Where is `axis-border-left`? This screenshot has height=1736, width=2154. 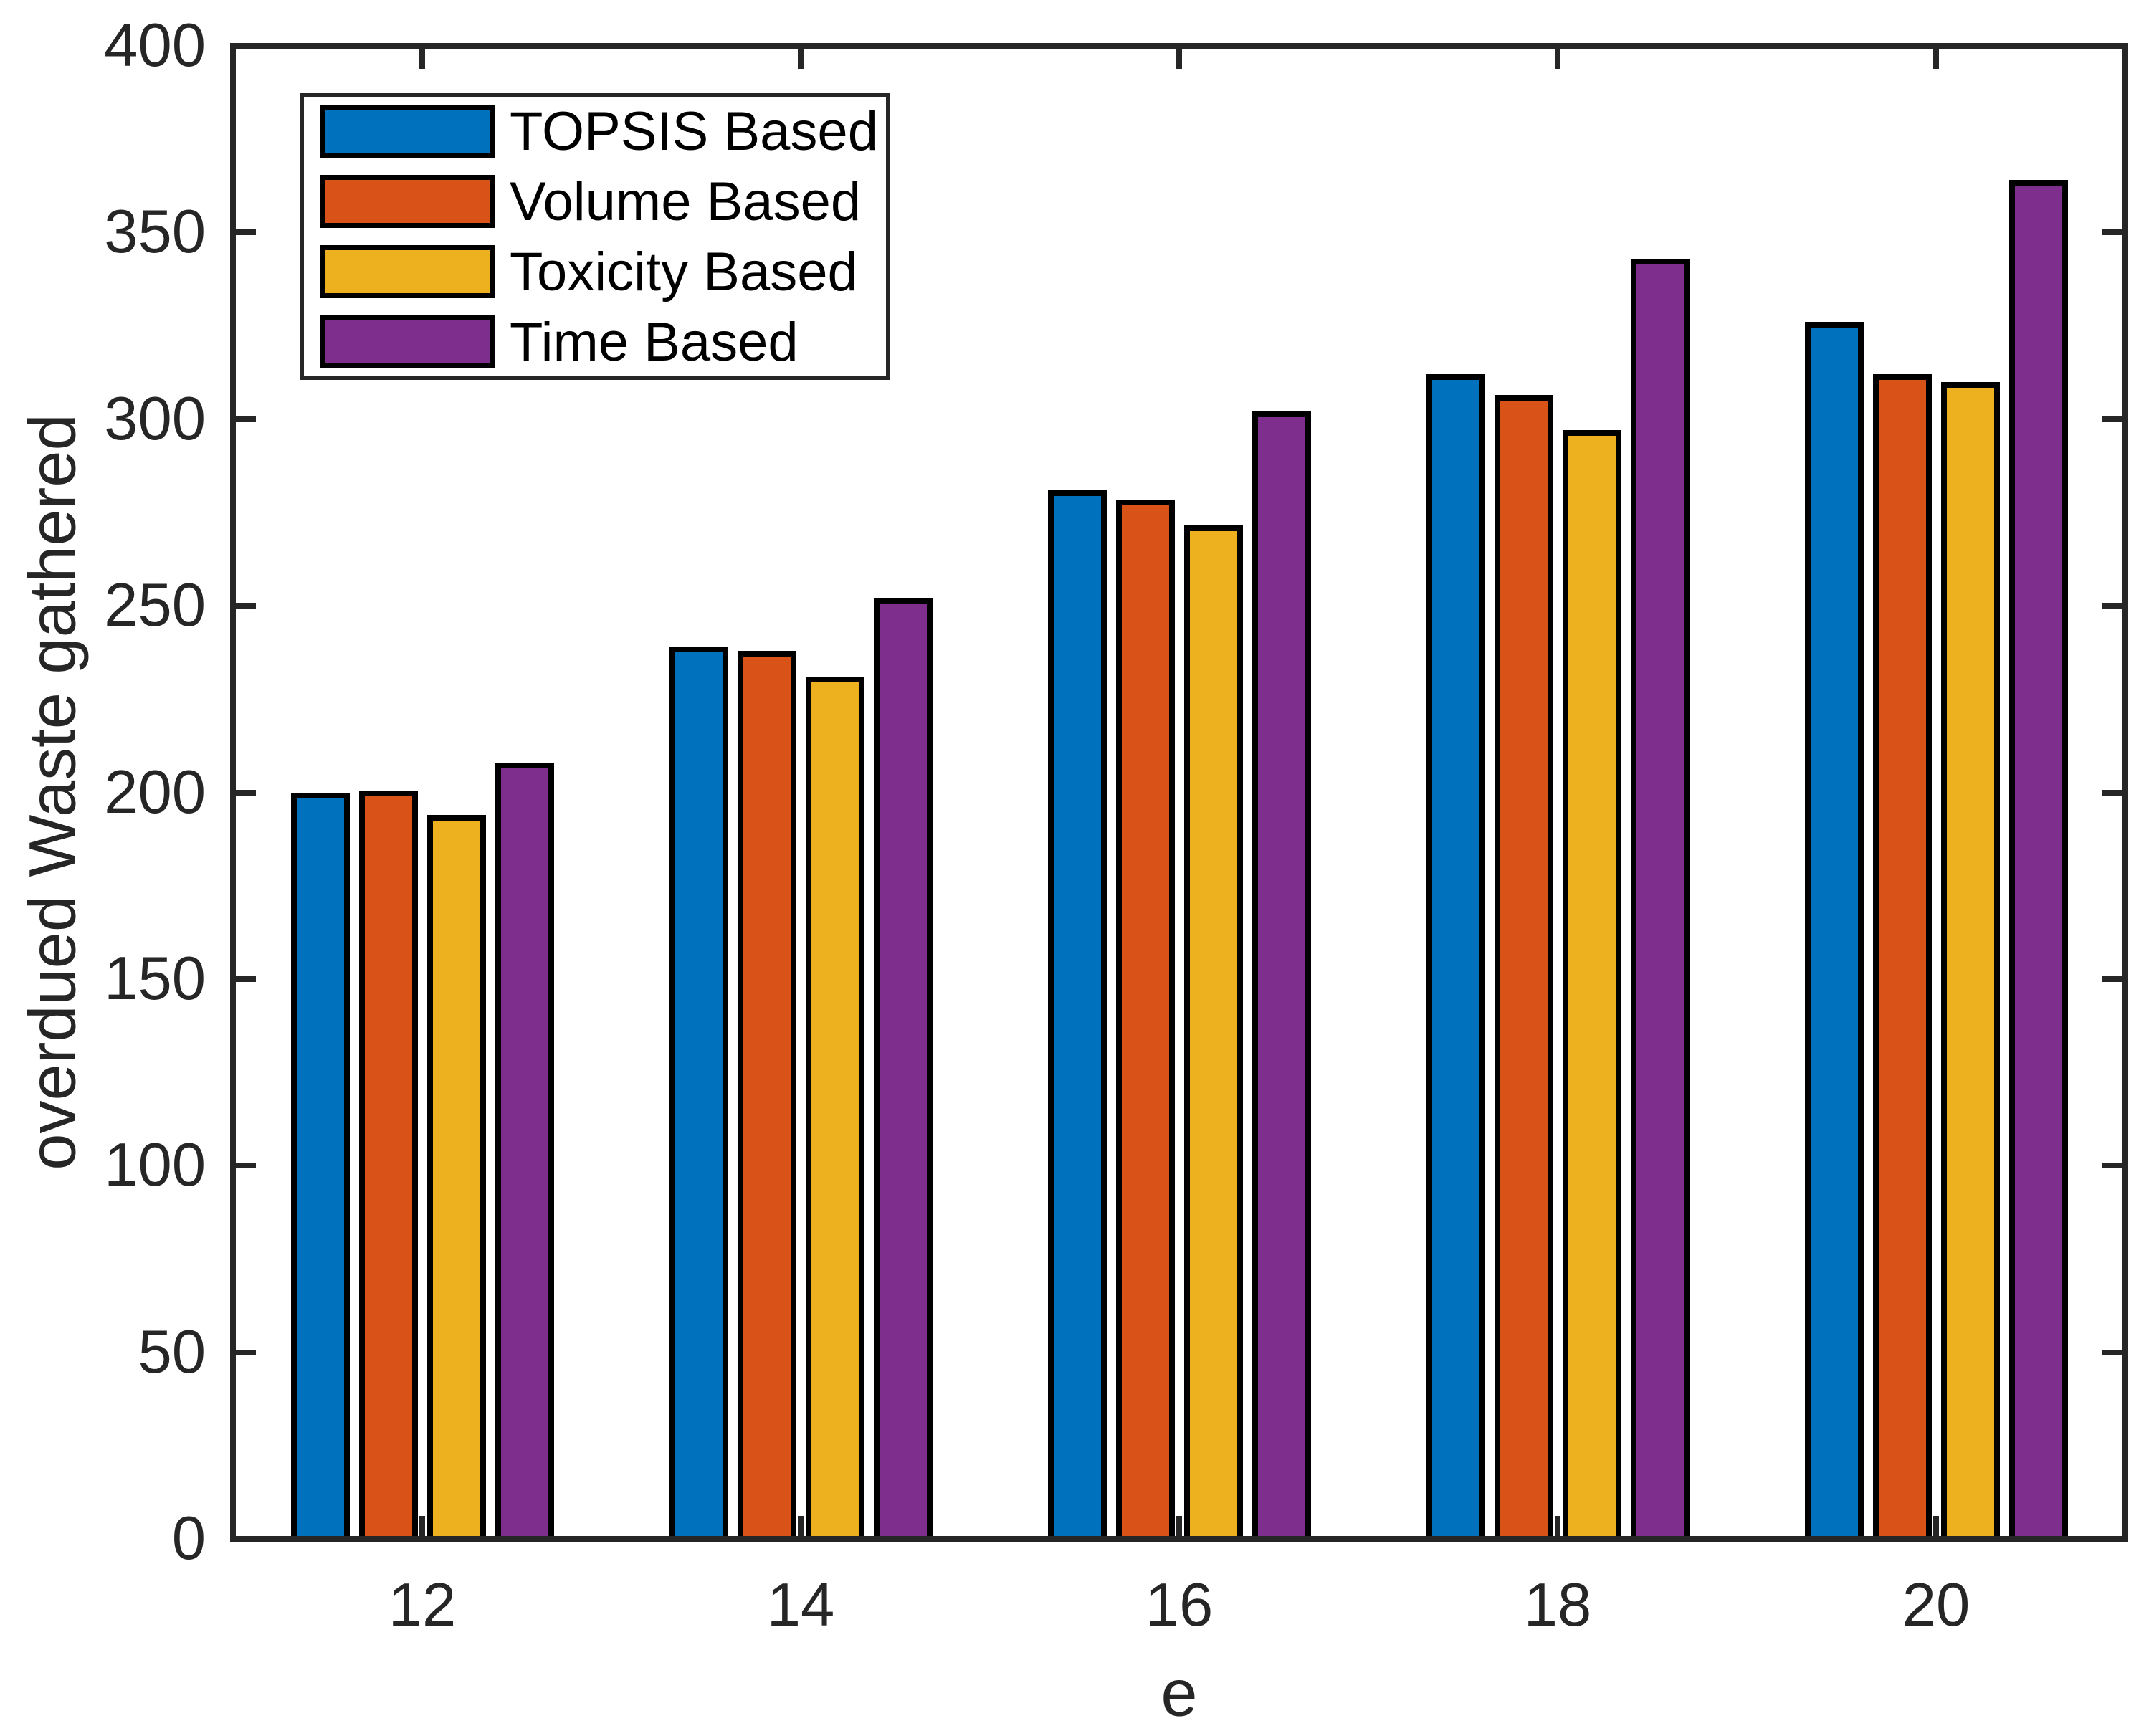 axis-border-left is located at coordinates (233, 792).